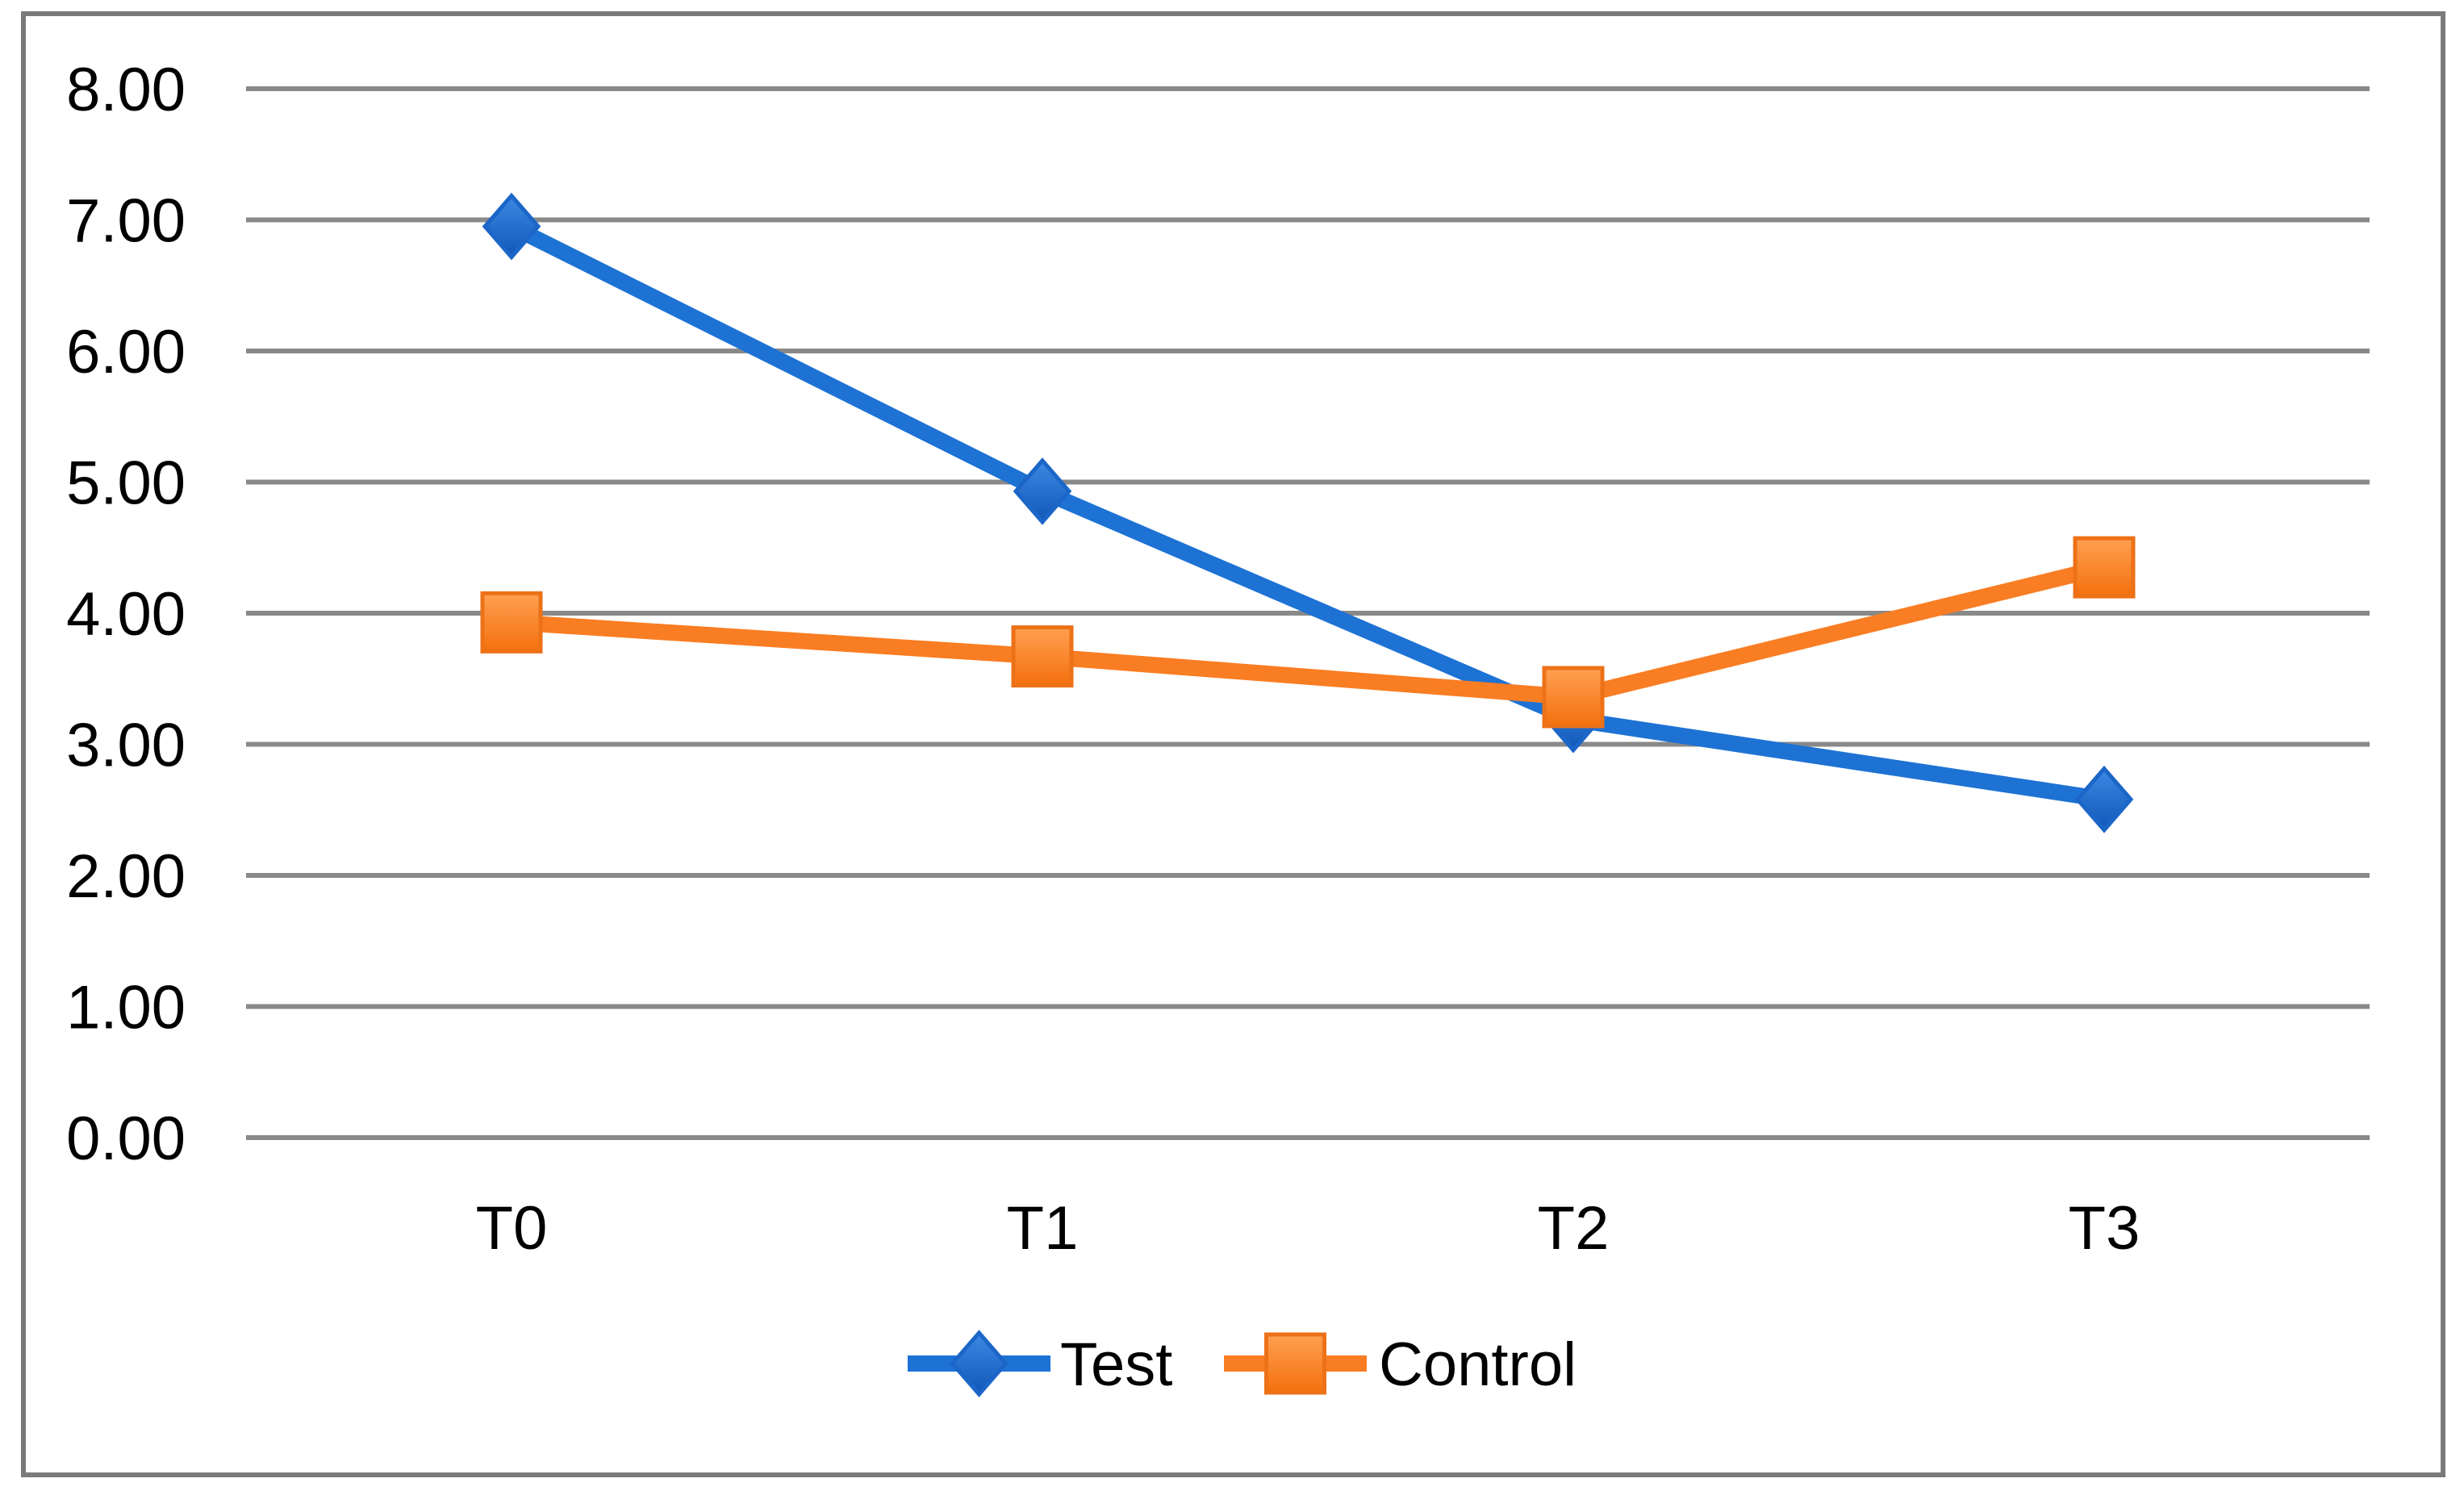 The image size is (2464, 1491). What do you see at coordinates (1042, 656) in the screenshot?
I see `marker-control-t1` at bounding box center [1042, 656].